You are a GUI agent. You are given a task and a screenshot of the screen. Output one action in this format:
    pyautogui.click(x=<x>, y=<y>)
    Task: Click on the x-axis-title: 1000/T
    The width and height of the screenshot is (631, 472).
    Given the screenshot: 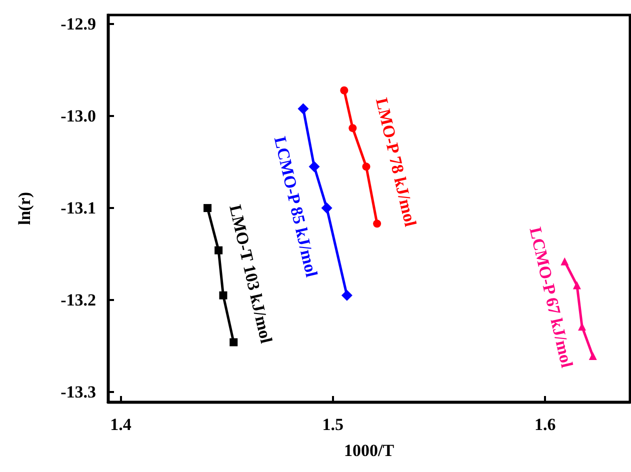 What is the action you would take?
    pyautogui.click(x=369, y=450)
    